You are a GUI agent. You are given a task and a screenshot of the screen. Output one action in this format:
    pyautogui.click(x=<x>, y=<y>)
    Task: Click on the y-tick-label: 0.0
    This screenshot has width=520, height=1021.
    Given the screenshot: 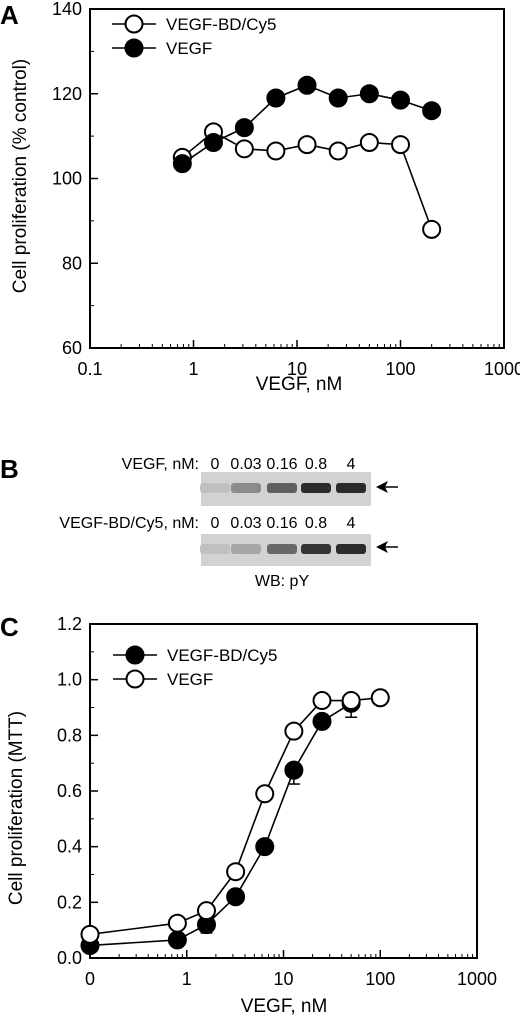 What is the action you would take?
    pyautogui.click(x=69, y=958)
    